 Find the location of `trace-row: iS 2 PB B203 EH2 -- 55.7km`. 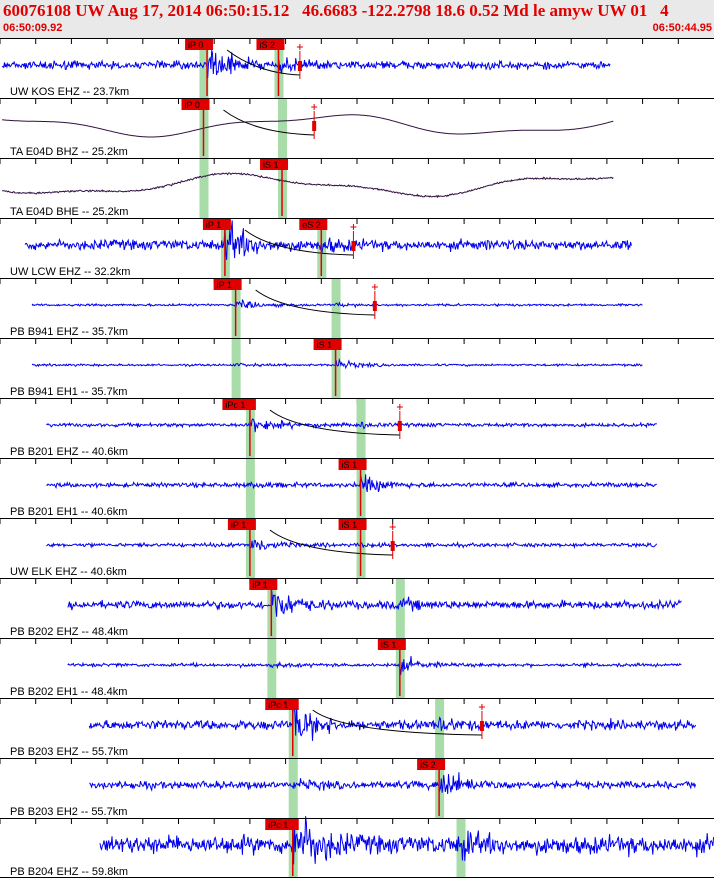

trace-row: iS 2 PB B203 EH2 -- 55.7km is located at coordinates (357, 788).